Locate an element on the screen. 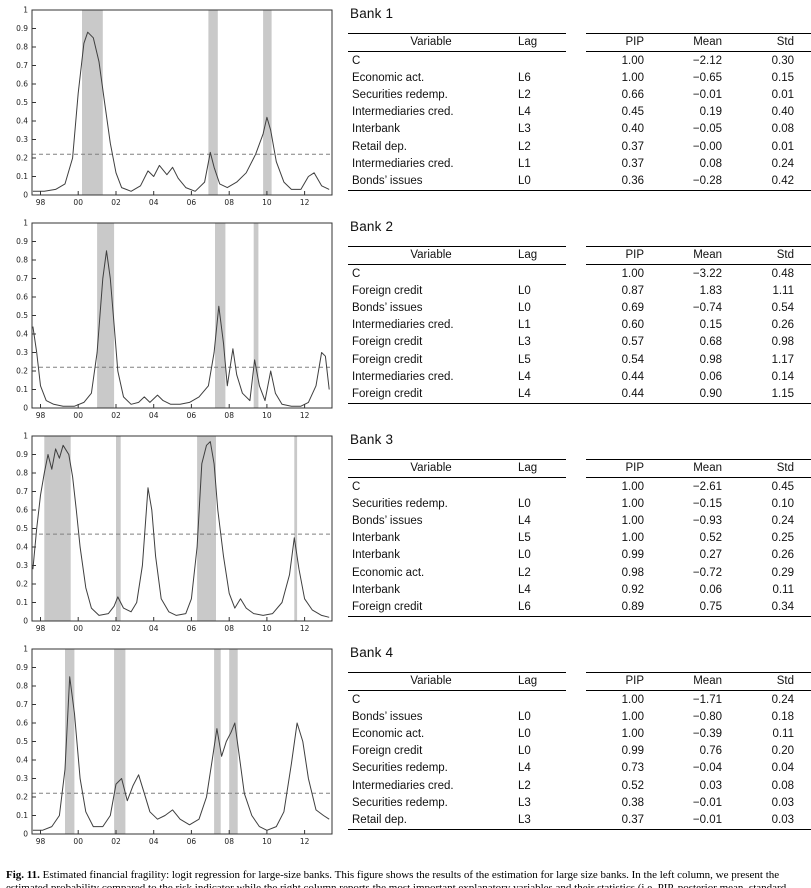  table-cell: −0.93 is located at coordinates (707, 520).